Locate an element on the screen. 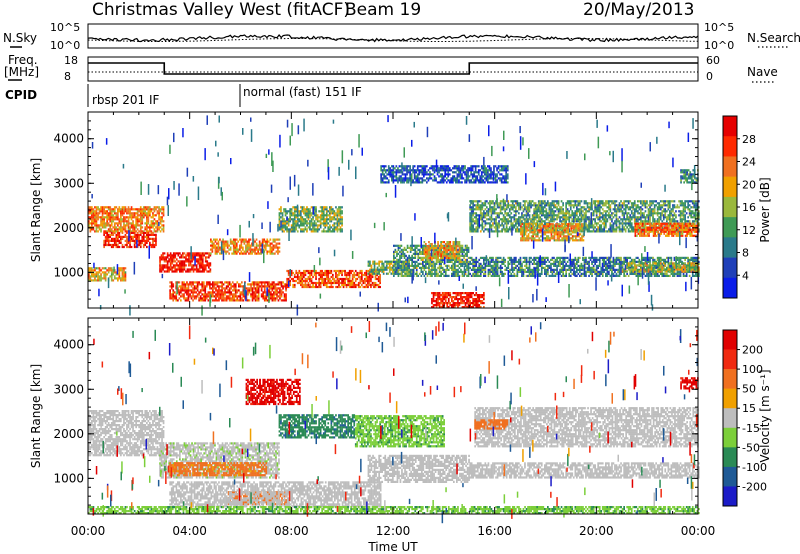 The width and height of the screenshot is (800, 554). nsky-tick-bottom: 10^0 is located at coordinates (65, 45).